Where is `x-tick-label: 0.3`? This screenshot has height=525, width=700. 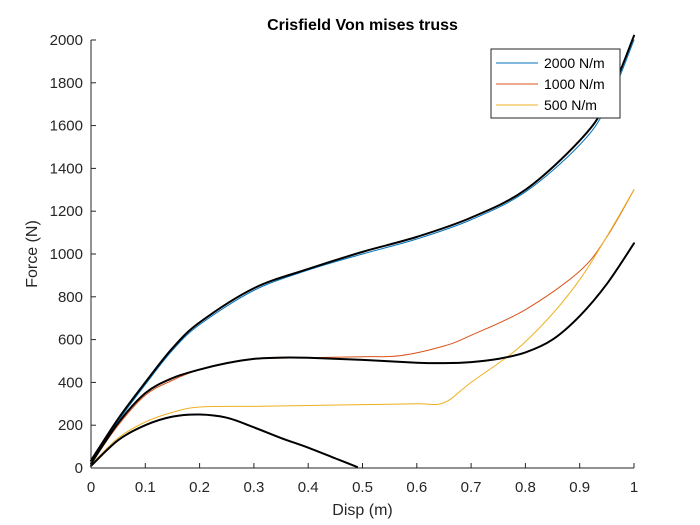
x-tick-label: 0.3 is located at coordinates (253, 487).